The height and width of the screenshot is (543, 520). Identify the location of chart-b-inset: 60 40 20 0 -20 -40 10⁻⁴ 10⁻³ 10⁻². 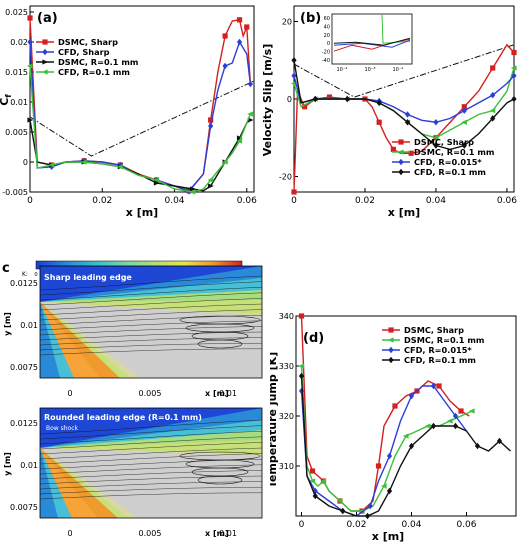
(367, 43).